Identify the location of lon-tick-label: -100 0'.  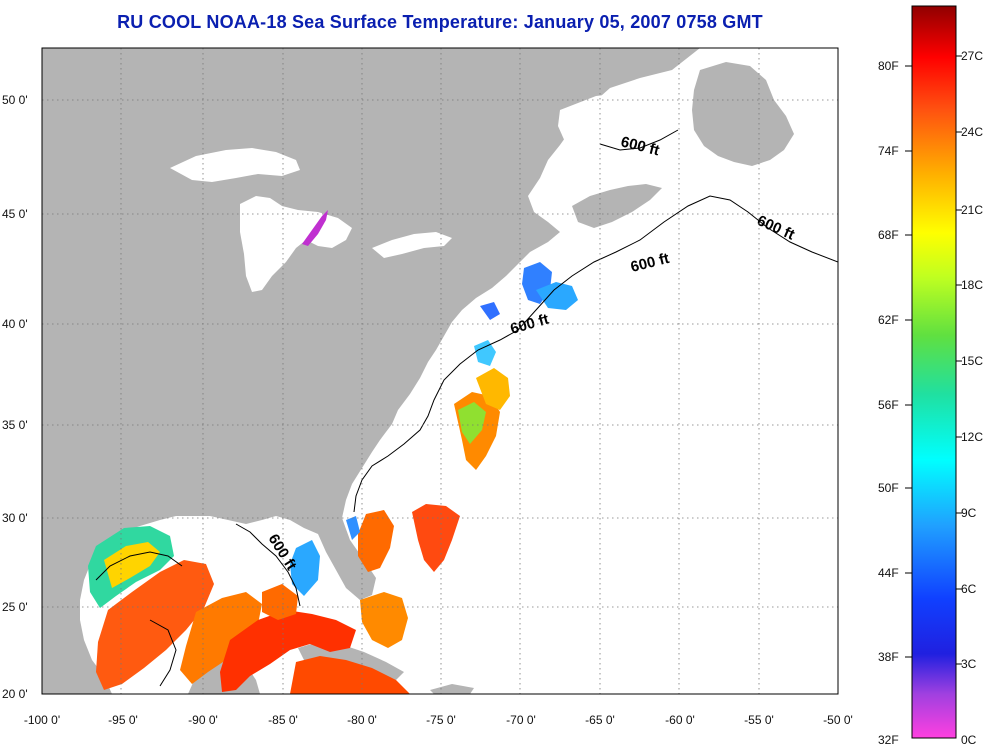
(42, 720).